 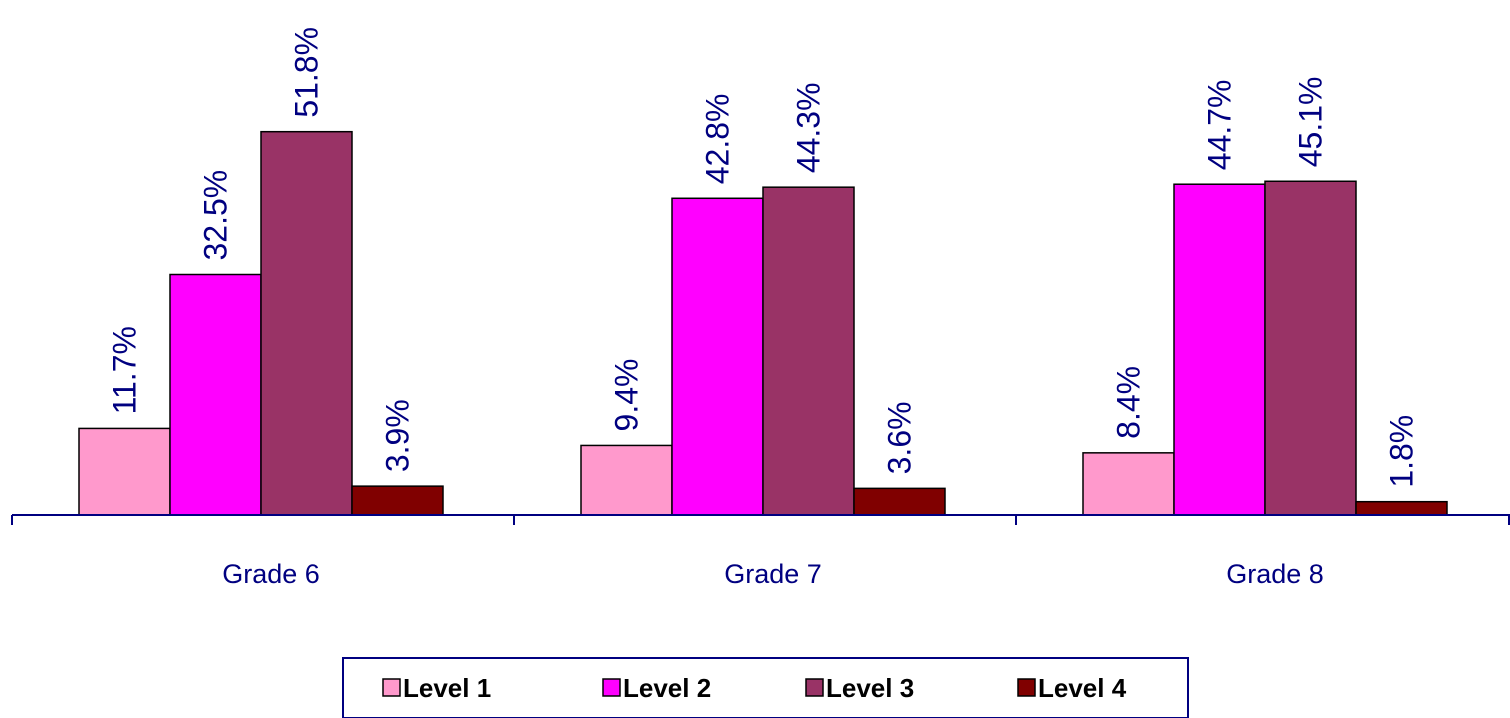 I want to click on value-label-level-3-grade-8: 45.1%, so click(x=1311, y=122).